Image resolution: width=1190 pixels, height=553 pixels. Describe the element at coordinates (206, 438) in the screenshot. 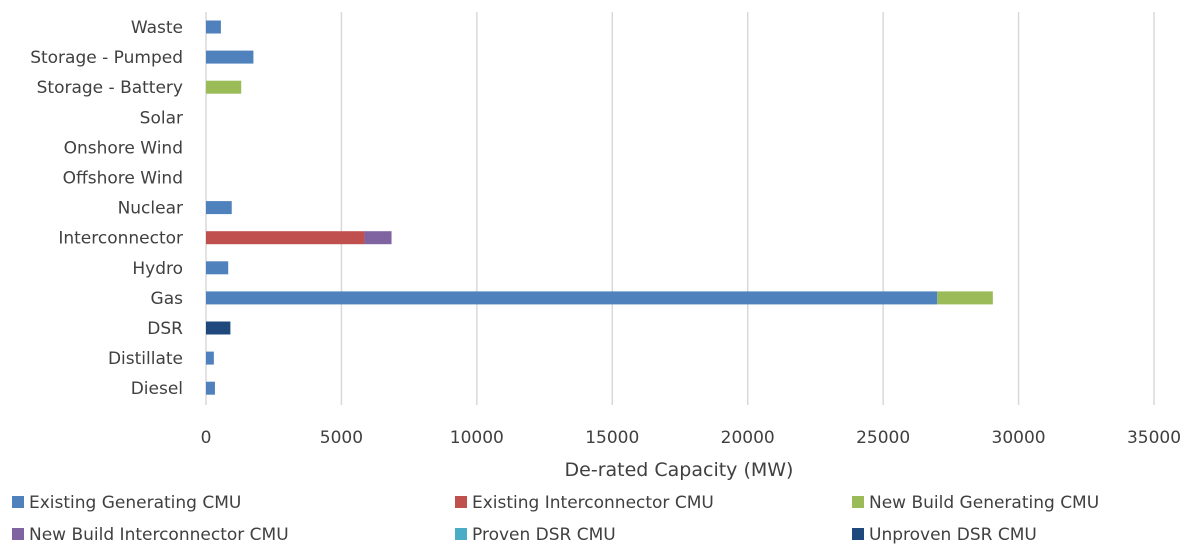

I see `x-tick-0: 0` at that location.